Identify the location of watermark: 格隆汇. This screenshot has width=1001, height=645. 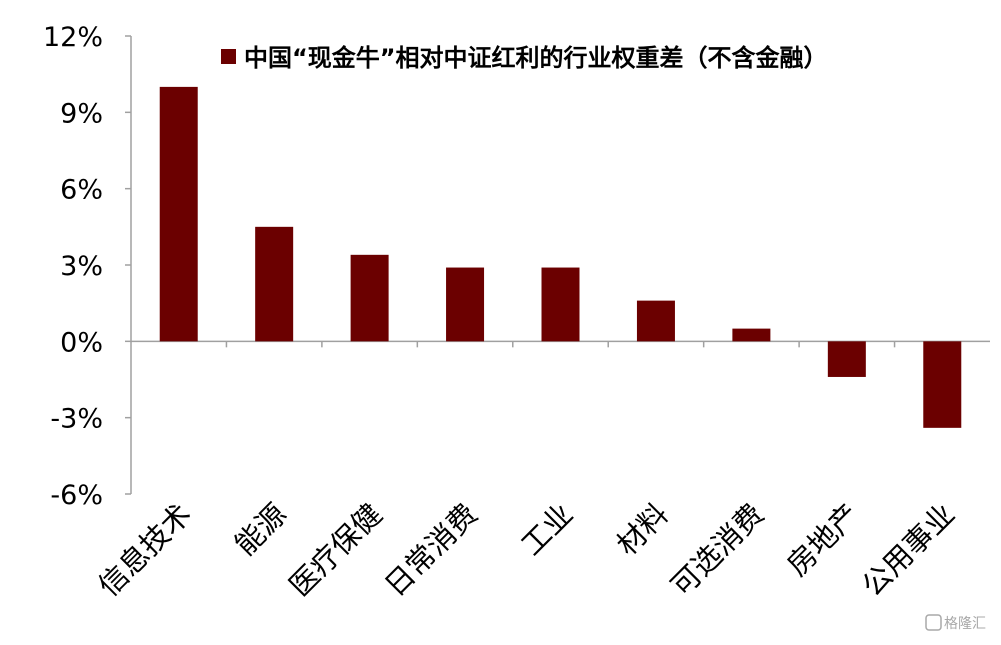
(955, 623).